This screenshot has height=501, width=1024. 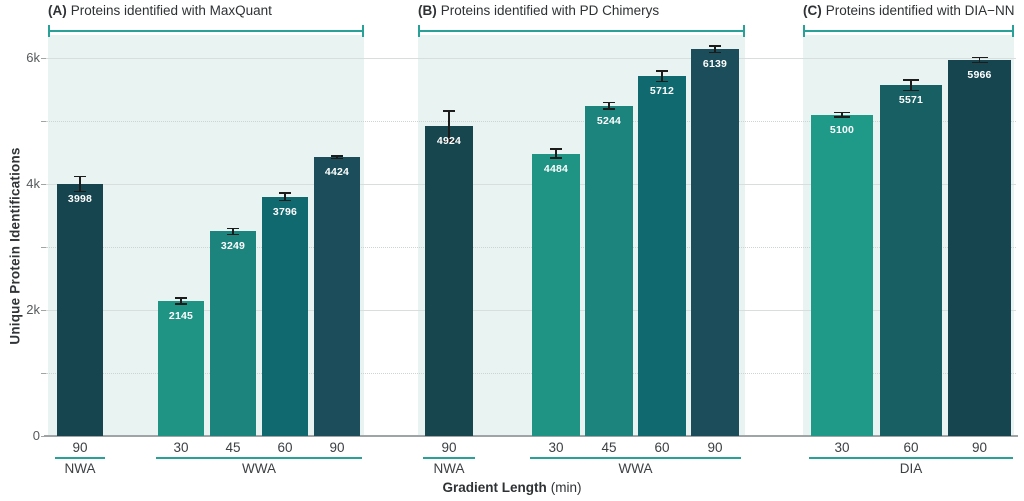 What do you see at coordinates (33, 309) in the screenshot?
I see `y-tick-label: 2k` at bounding box center [33, 309].